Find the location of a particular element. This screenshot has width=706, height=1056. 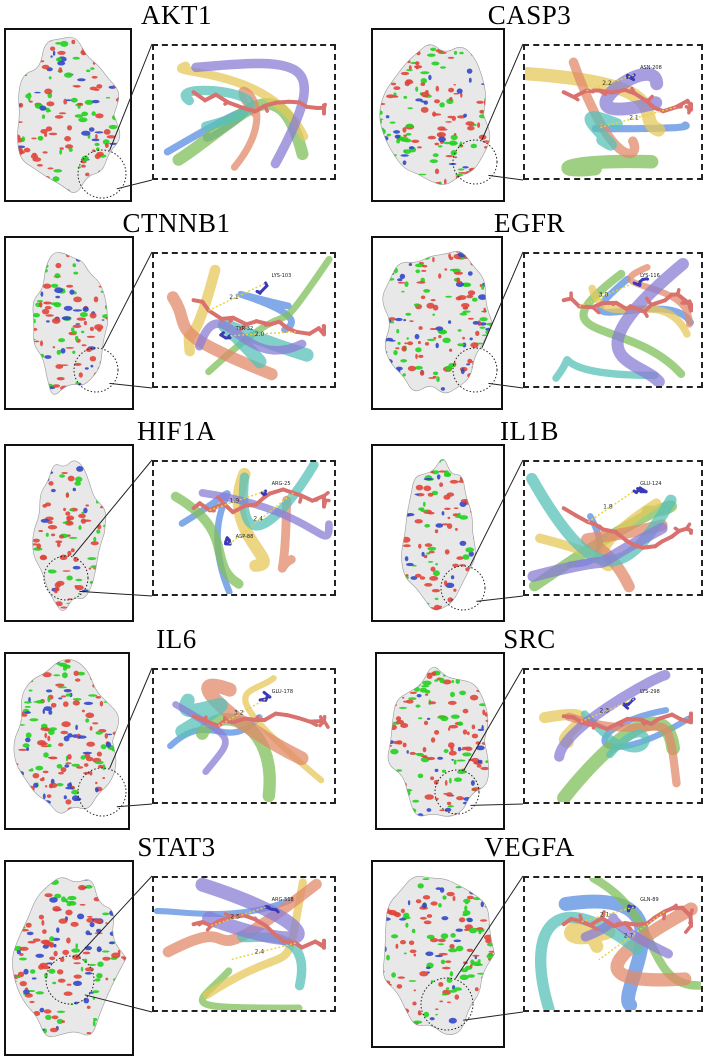

bond-distance-label: 1.8 is located at coordinates (608, 507).